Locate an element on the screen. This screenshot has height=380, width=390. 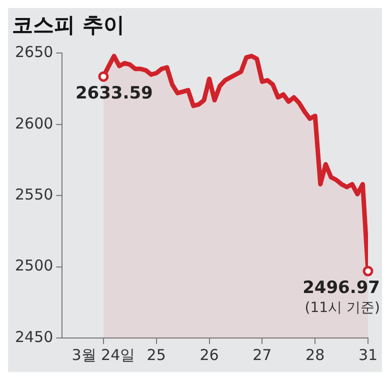
x-tick-label: 26 is located at coordinates (209, 355).